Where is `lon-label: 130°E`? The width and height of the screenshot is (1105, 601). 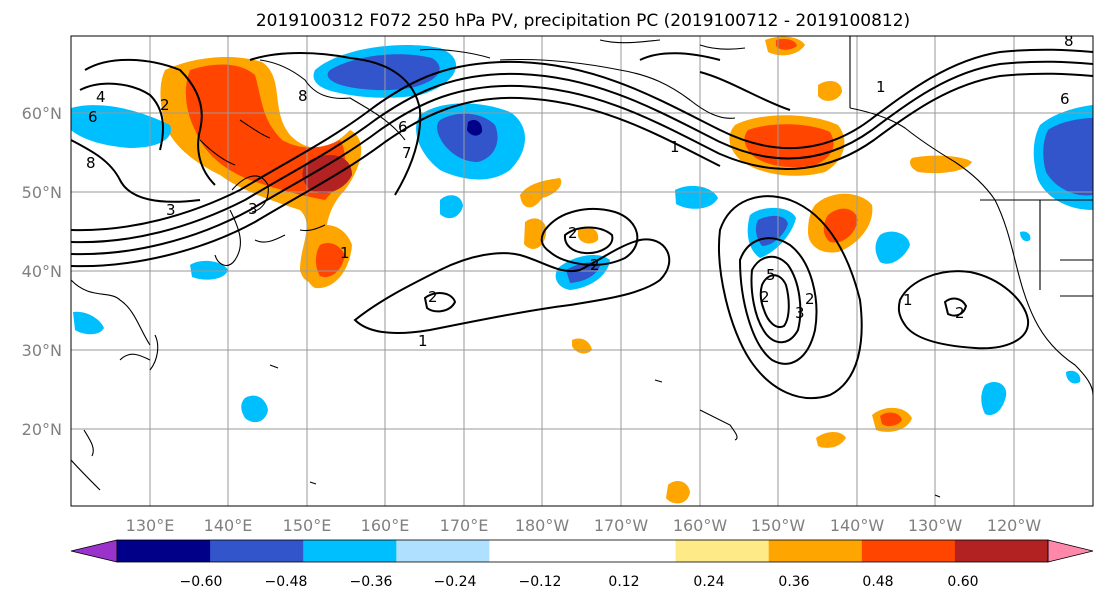
lon-label: 130°E is located at coordinates (150, 525).